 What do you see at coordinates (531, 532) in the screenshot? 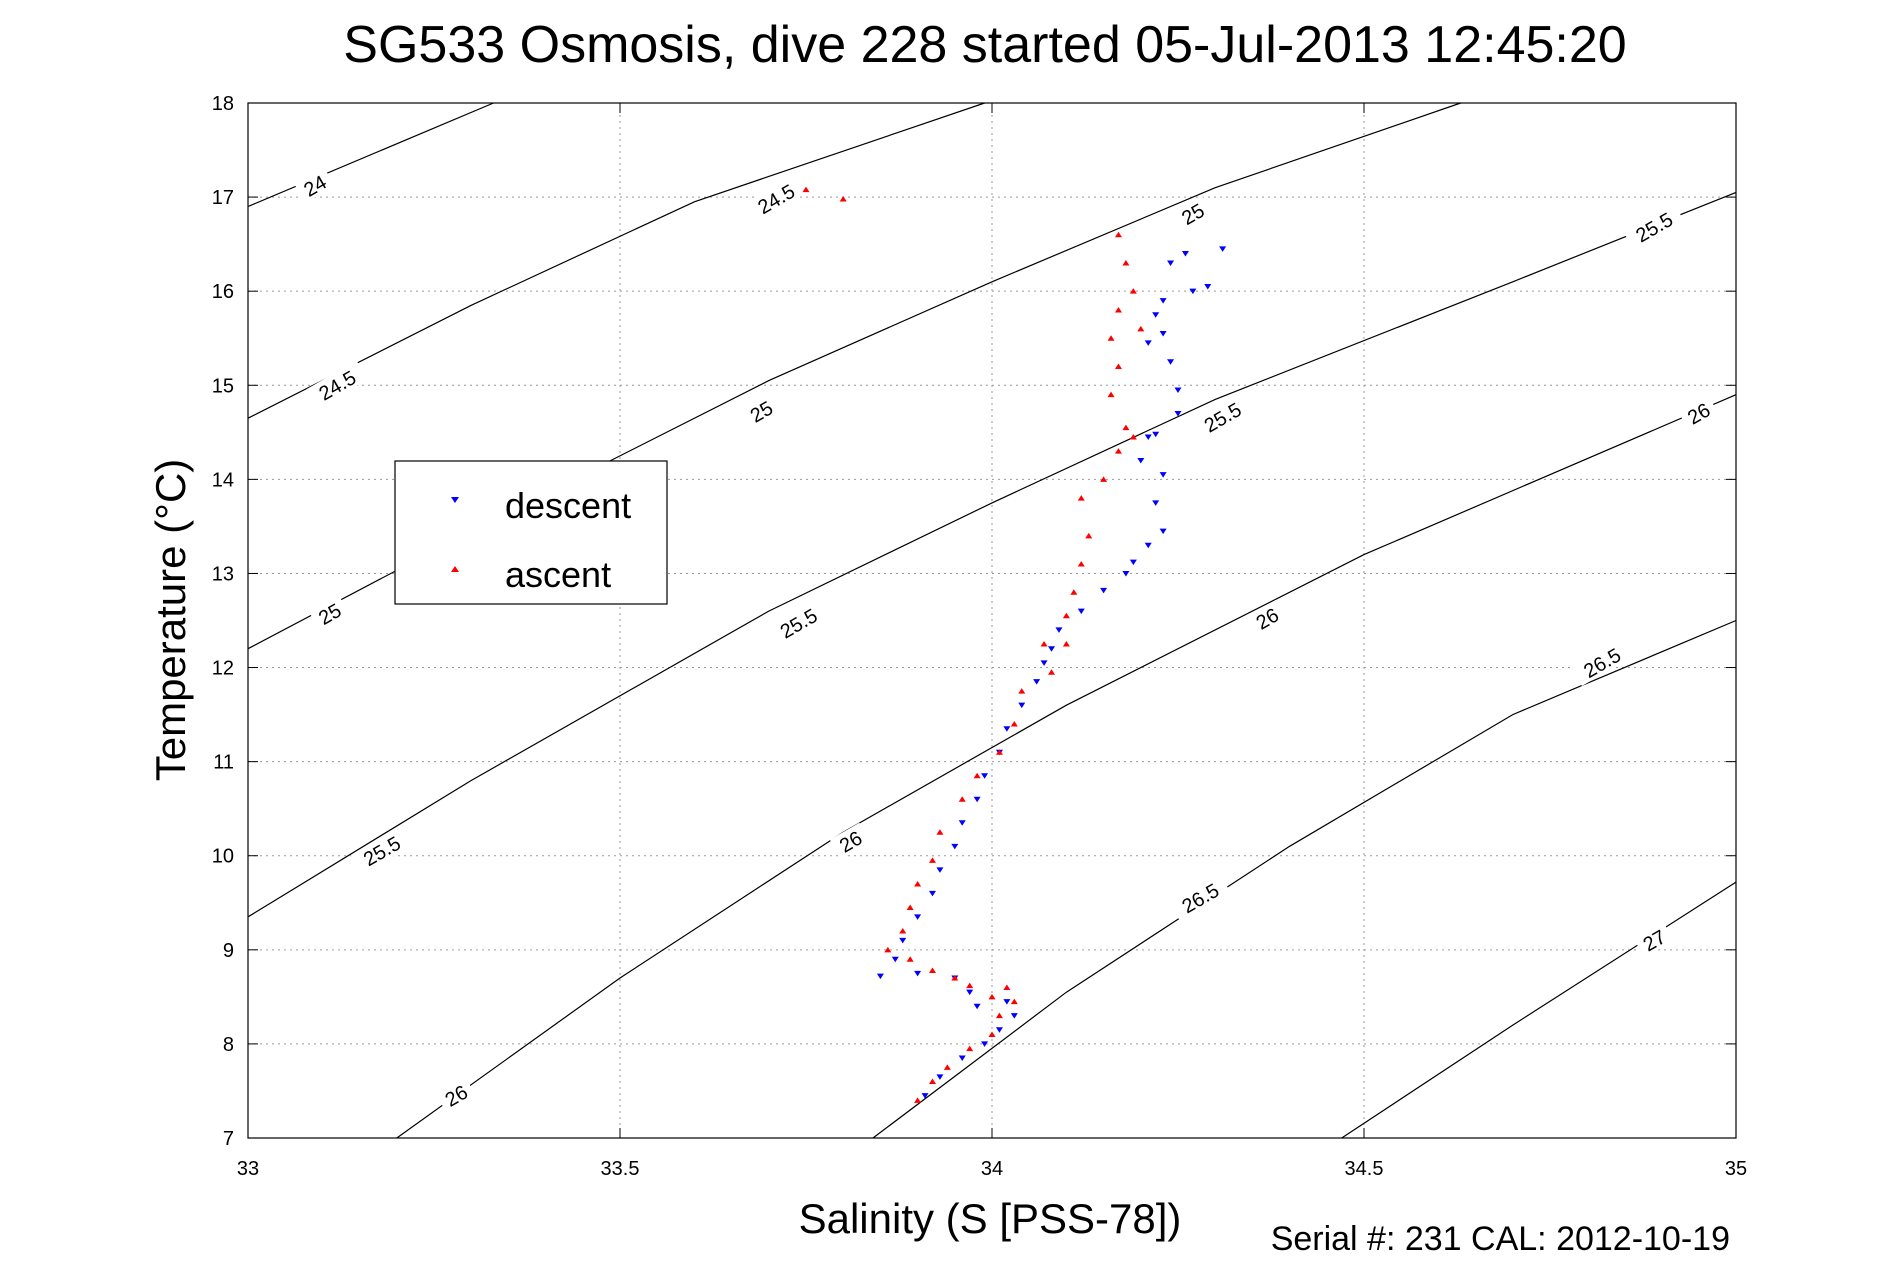
I see `legend-box` at bounding box center [531, 532].